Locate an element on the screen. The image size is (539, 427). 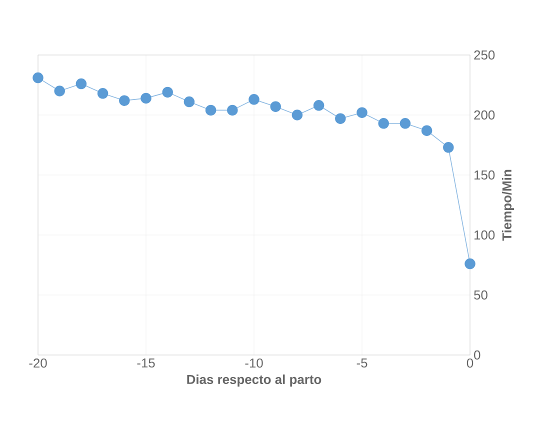
x-tick-label: -15 is located at coordinates (146, 363).